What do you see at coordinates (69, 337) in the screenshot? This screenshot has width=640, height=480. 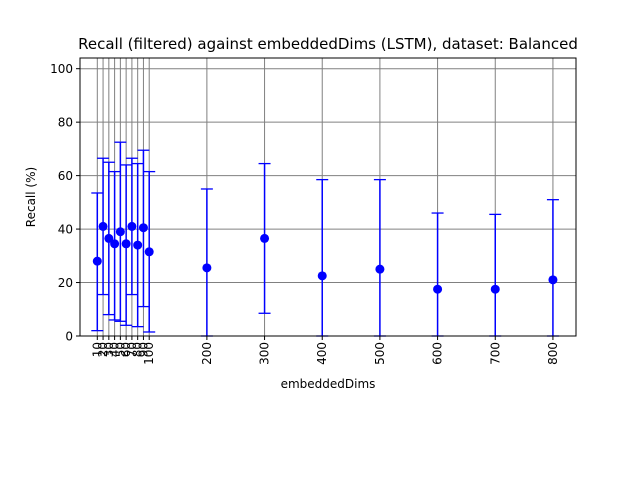 I see `y-tick-label: 0` at bounding box center [69, 337].